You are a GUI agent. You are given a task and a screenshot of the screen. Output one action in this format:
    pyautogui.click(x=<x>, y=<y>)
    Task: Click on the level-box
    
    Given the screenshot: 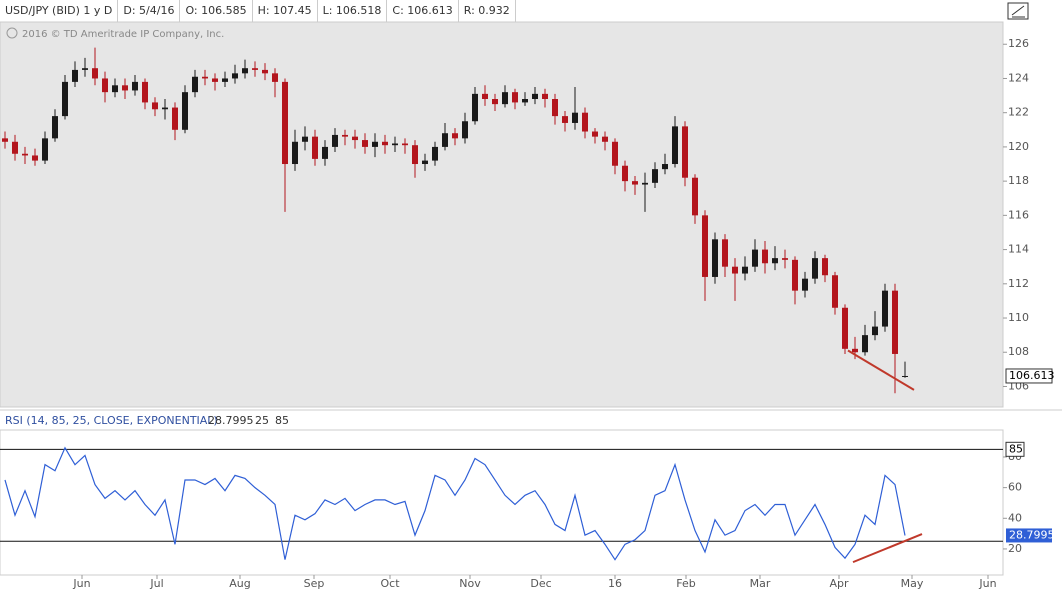 What is the action you would take?
    pyautogui.click(x=1015, y=449)
    